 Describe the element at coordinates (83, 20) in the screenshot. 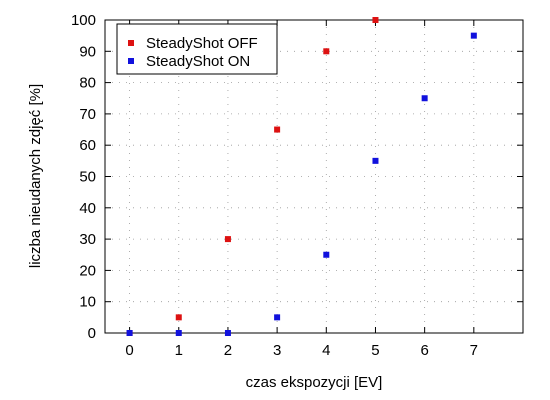

I see `y-tick-label: 100` at that location.